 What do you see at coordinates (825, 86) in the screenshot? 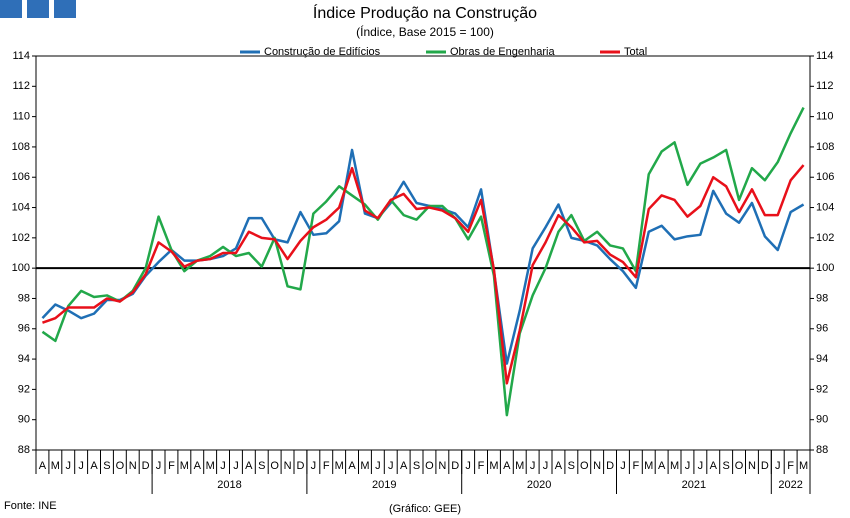
I see `y2-tick-label: 112` at bounding box center [825, 86].